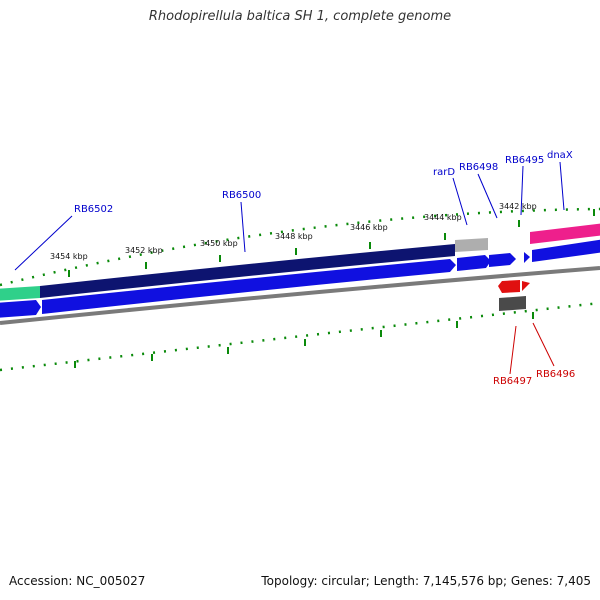 The image size is (600, 600). What do you see at coordinates (93, 209) in the screenshot?
I see `gene-label-rb6502: RB6502` at bounding box center [93, 209].